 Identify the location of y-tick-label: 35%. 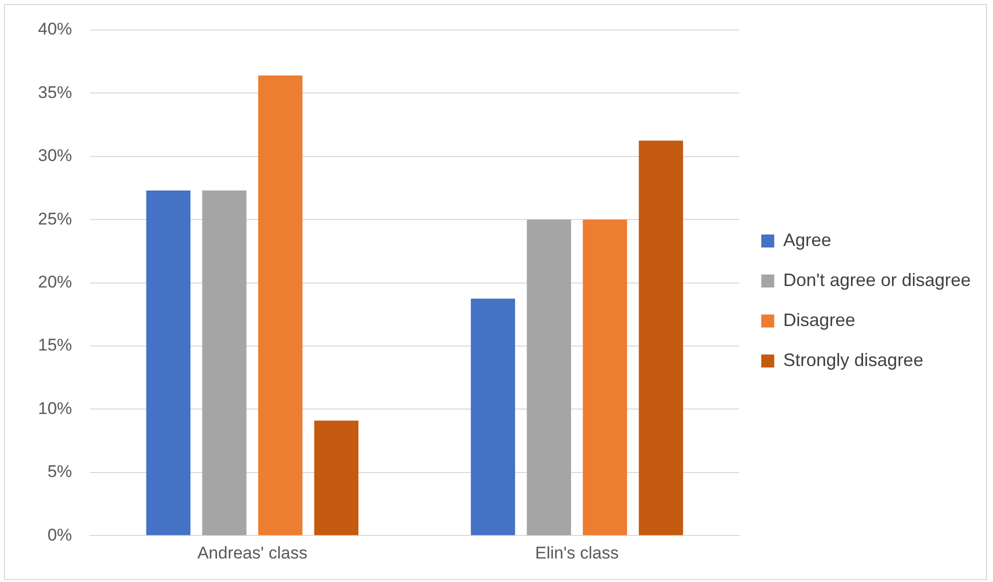
(55, 92).